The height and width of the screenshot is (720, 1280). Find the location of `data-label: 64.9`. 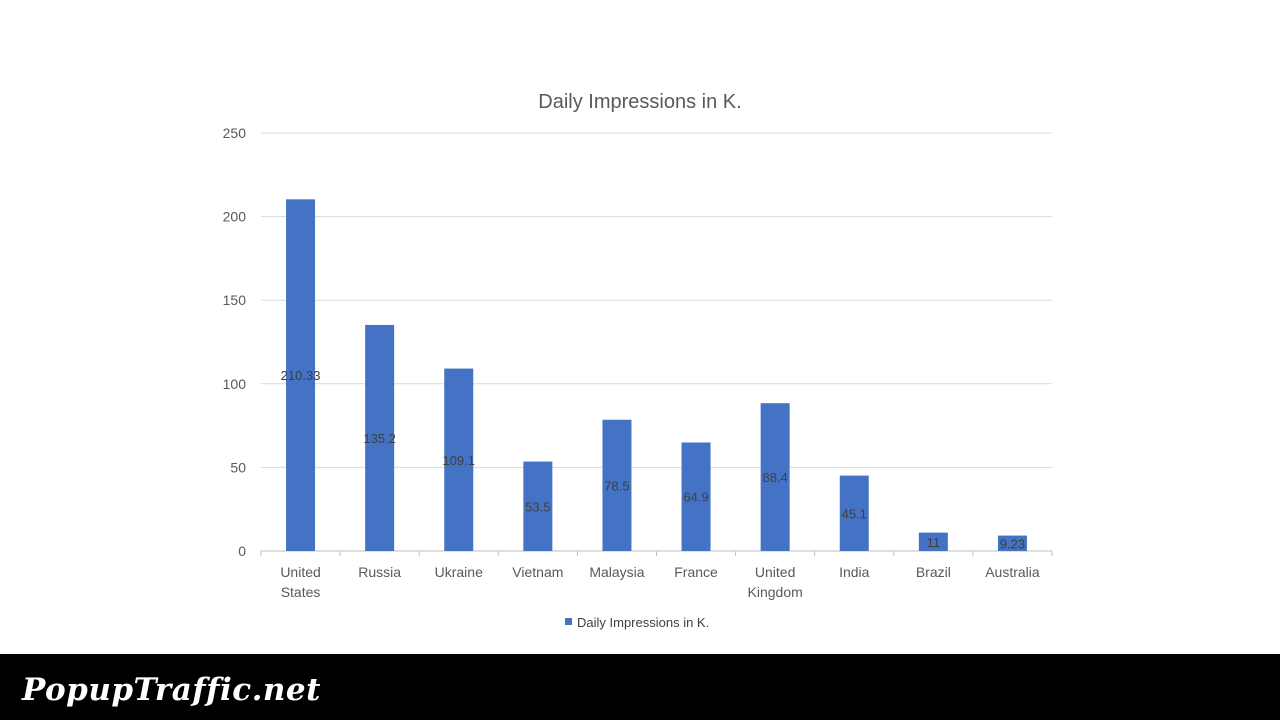

data-label: 64.9 is located at coordinates (695, 497).